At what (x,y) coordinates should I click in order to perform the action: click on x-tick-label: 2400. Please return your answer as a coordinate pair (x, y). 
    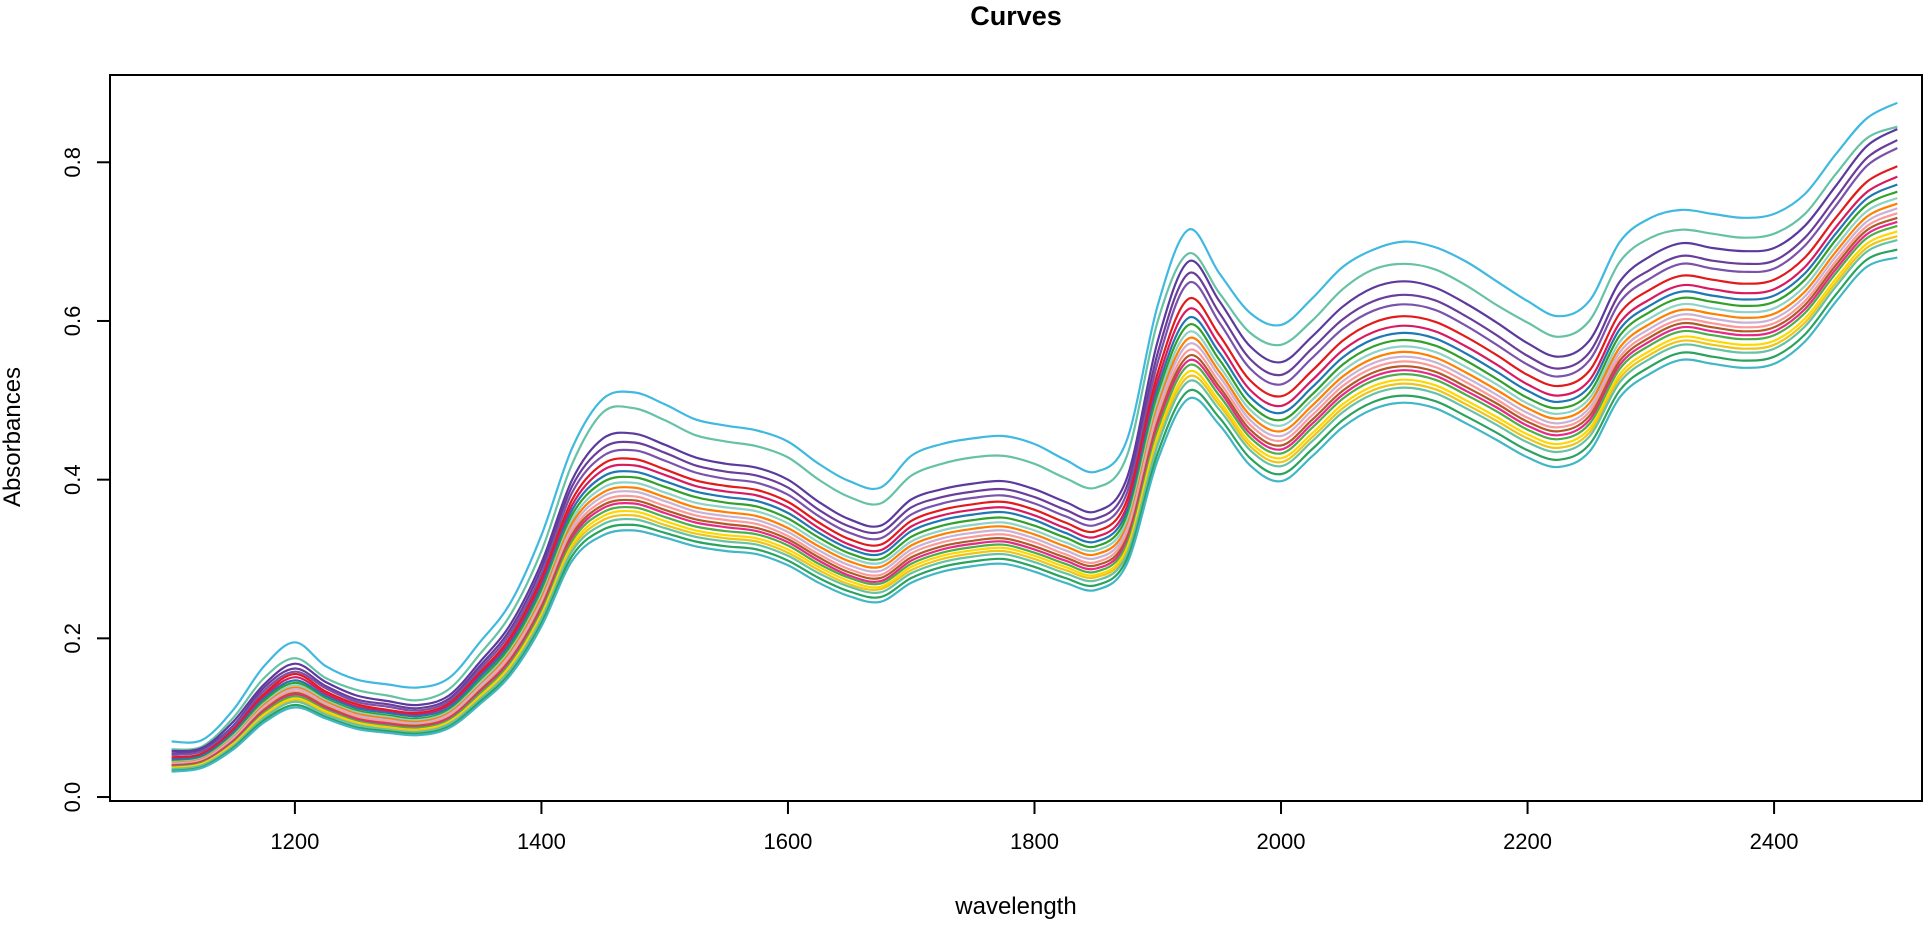
    Looking at the image, I should click on (1774, 841).